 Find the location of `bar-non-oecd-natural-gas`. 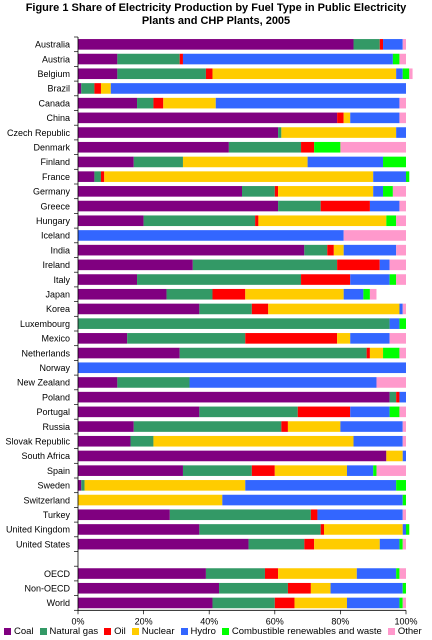

bar-non-oecd-natural-gas is located at coordinates (253, 588).